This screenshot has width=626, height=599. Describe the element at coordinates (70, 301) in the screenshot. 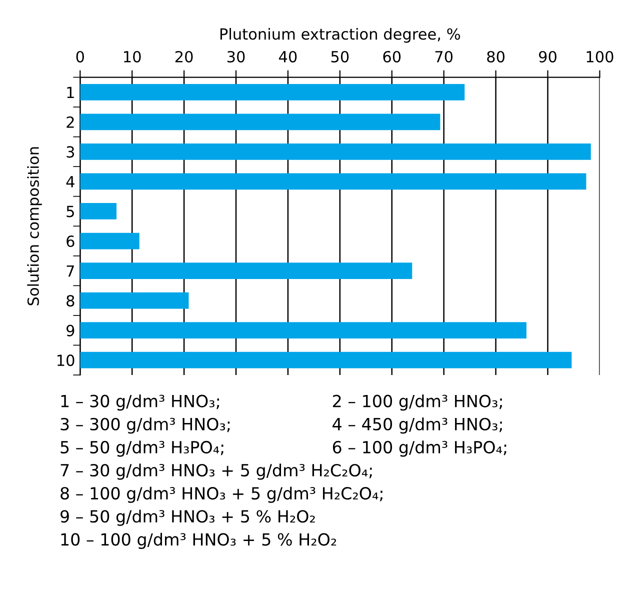

I see `y-tick-label: 8` at that location.